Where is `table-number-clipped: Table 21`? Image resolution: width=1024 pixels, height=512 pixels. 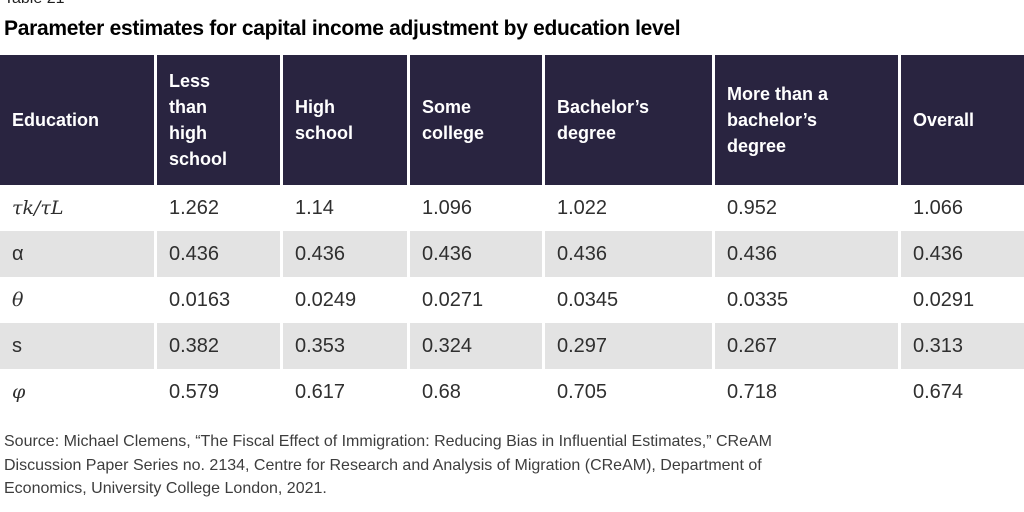 table-number-clipped: Table 21 is located at coordinates (514, 5).